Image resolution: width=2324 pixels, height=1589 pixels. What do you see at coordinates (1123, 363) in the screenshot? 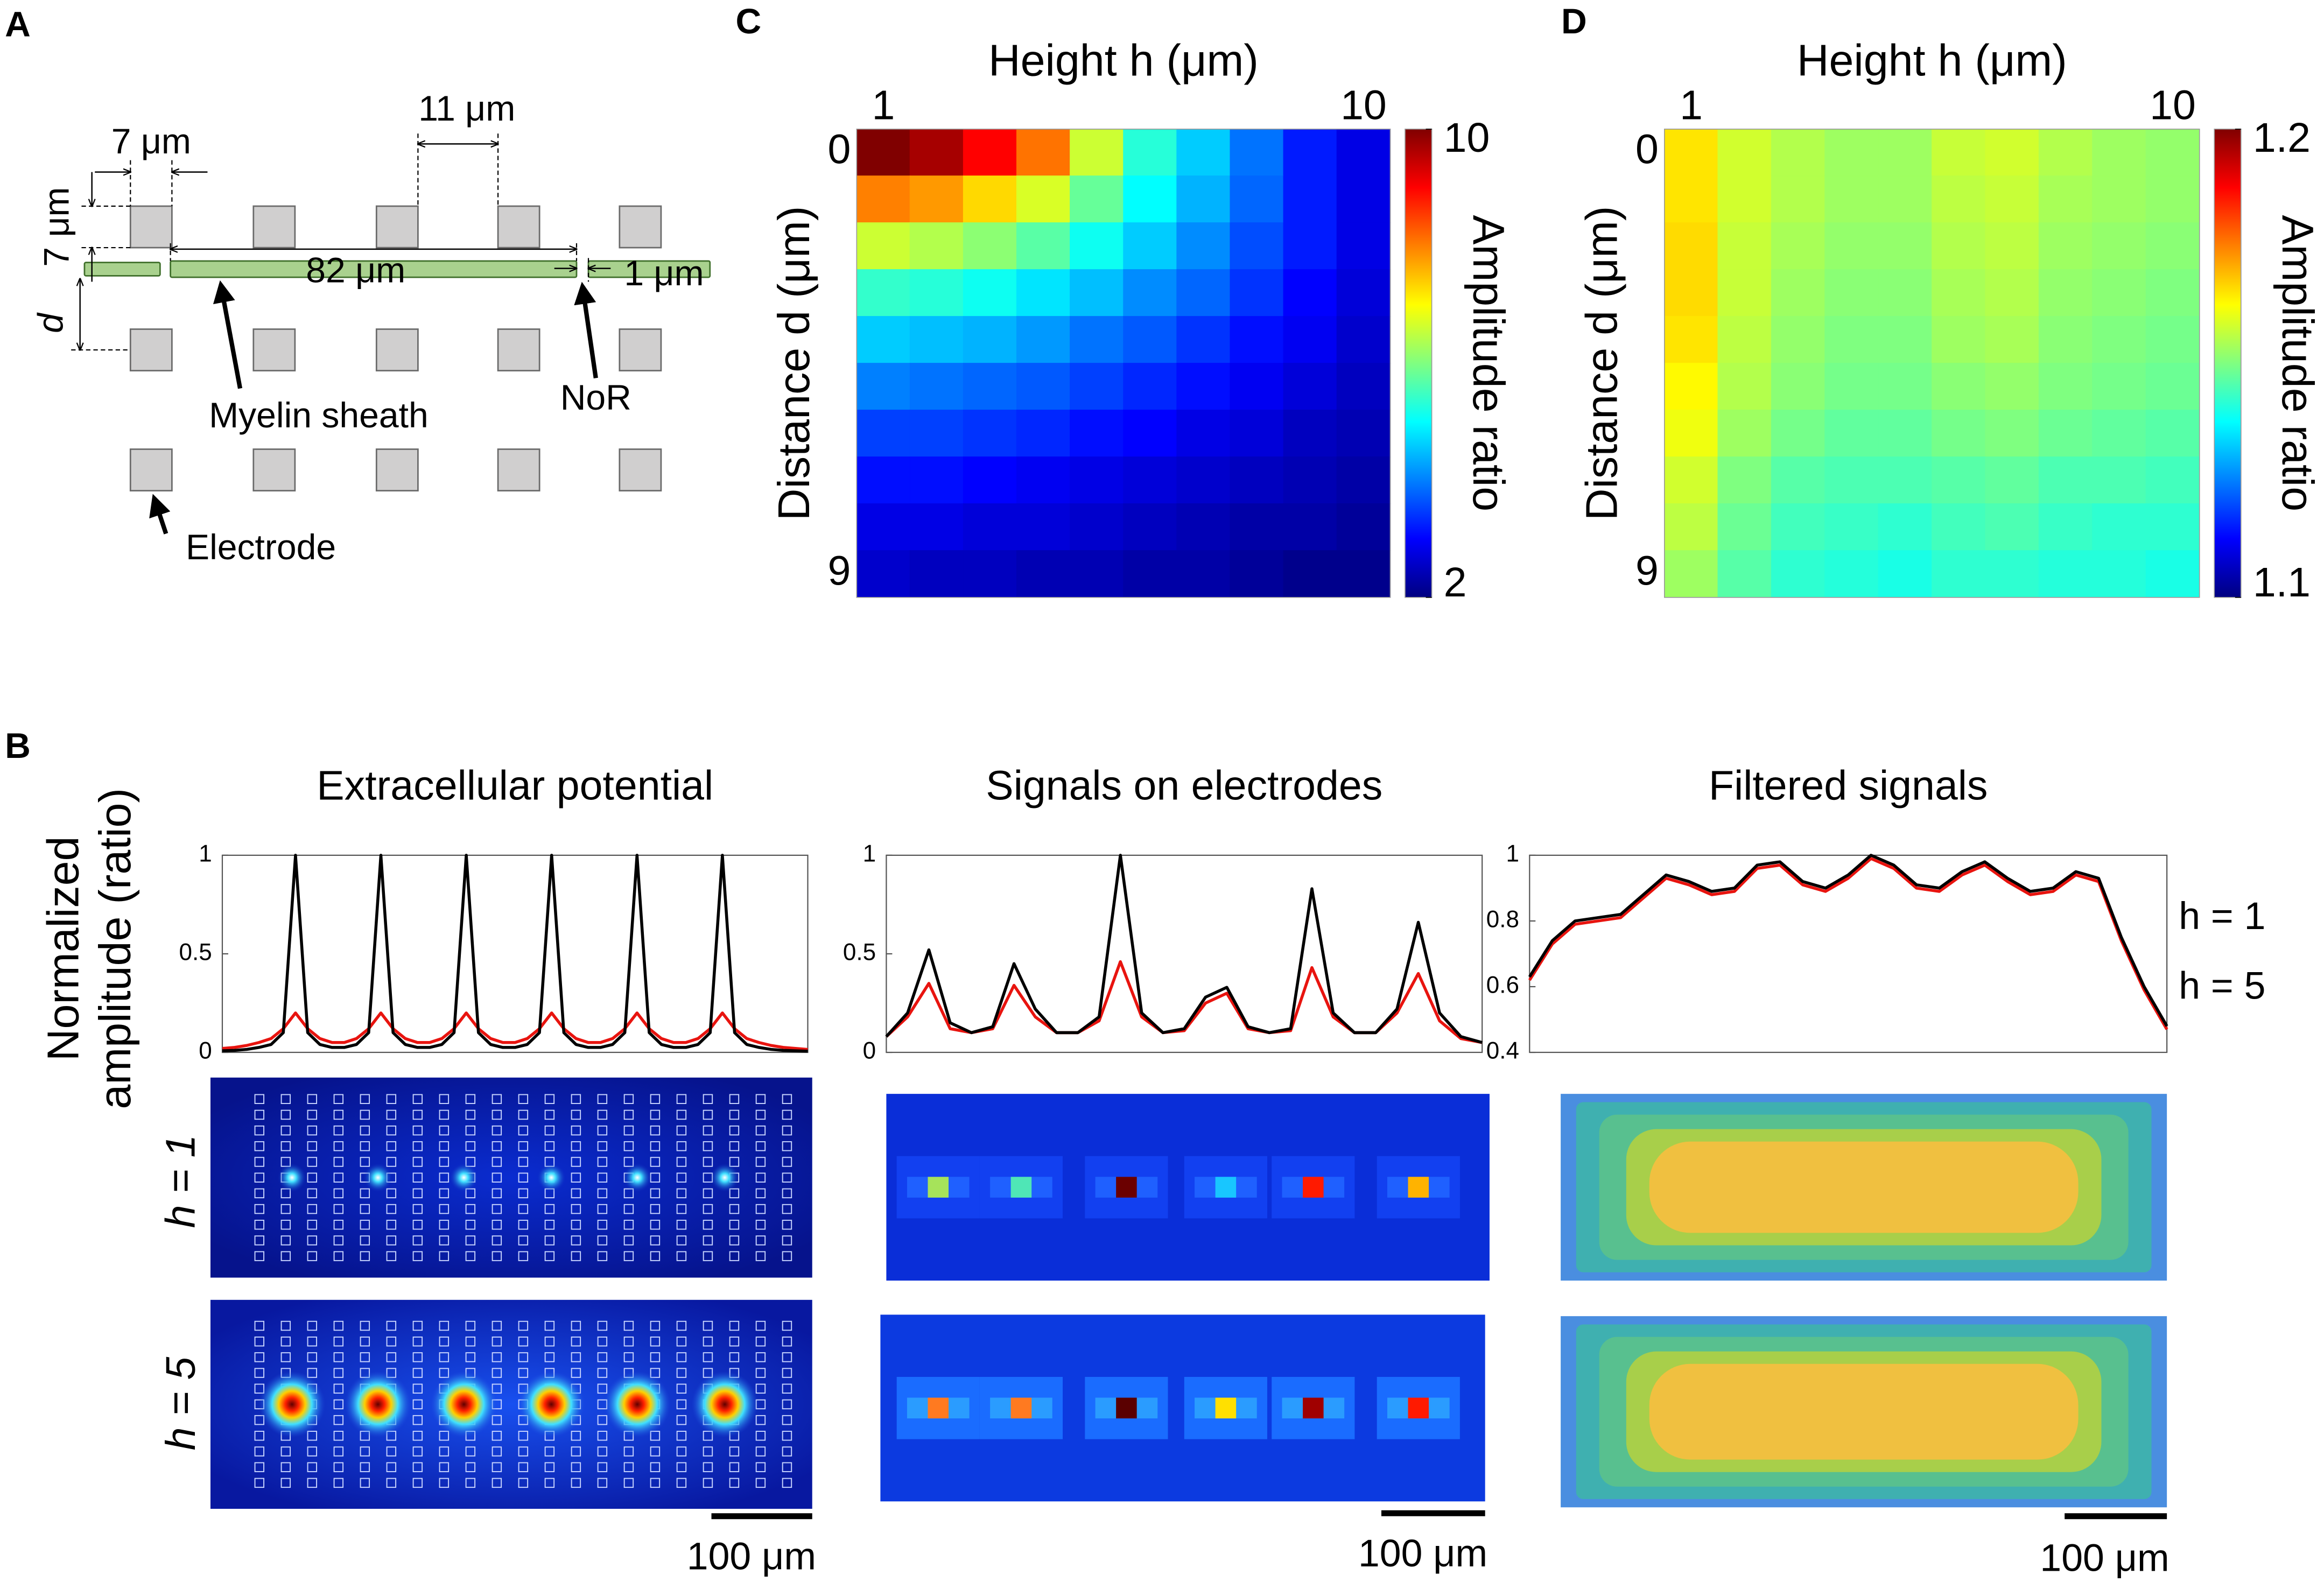
I see `plot-frame` at bounding box center [1123, 363].